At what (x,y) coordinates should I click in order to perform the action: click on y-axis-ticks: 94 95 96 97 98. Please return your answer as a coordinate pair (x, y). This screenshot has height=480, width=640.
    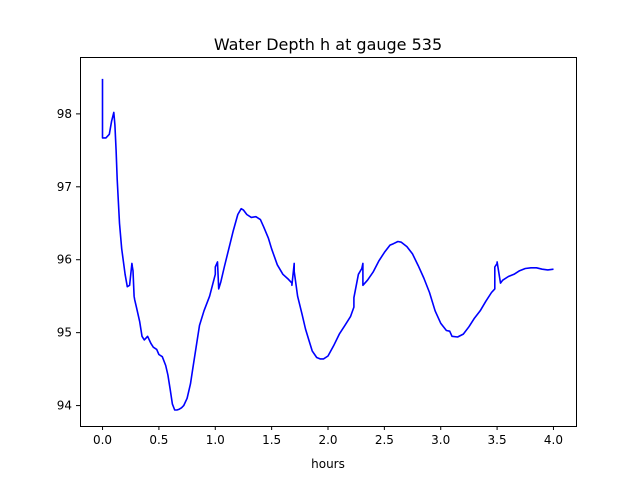
    Looking at the image, I should click on (68, 260).